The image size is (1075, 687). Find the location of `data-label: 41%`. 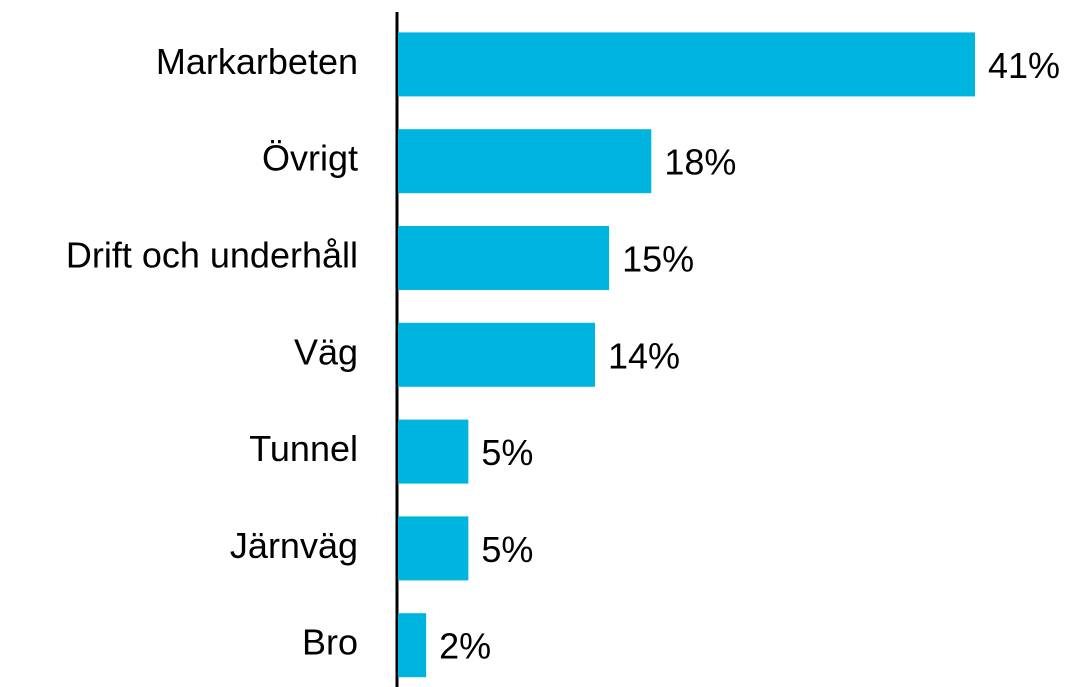

data-label: 41% is located at coordinates (1024, 65).